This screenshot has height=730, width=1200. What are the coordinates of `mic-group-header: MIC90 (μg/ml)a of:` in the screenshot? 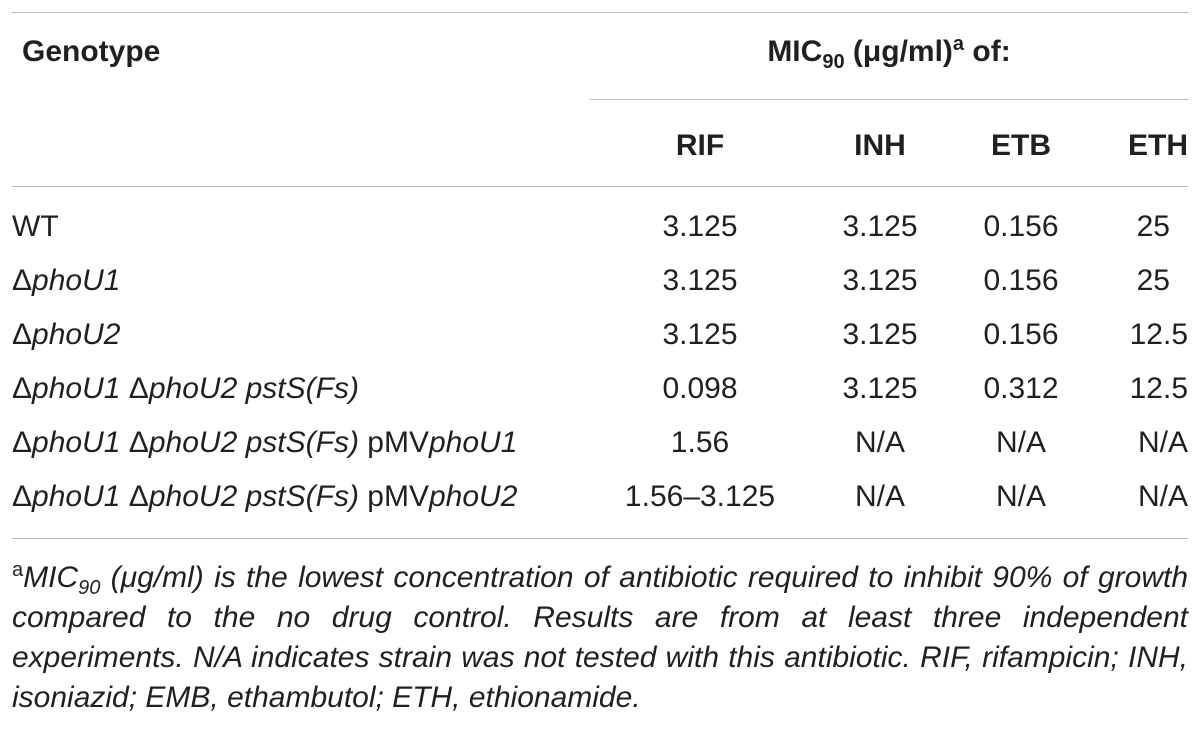 It's located at (889, 53).